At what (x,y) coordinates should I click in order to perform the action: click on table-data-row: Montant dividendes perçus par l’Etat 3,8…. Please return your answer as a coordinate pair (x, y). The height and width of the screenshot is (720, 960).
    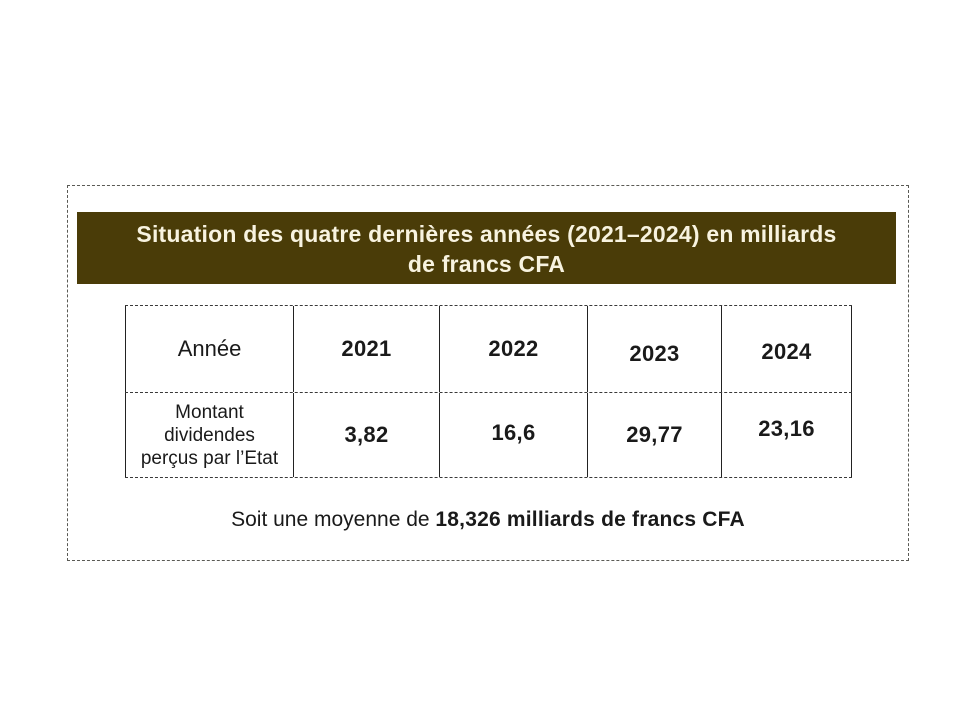
    Looking at the image, I should click on (488, 435).